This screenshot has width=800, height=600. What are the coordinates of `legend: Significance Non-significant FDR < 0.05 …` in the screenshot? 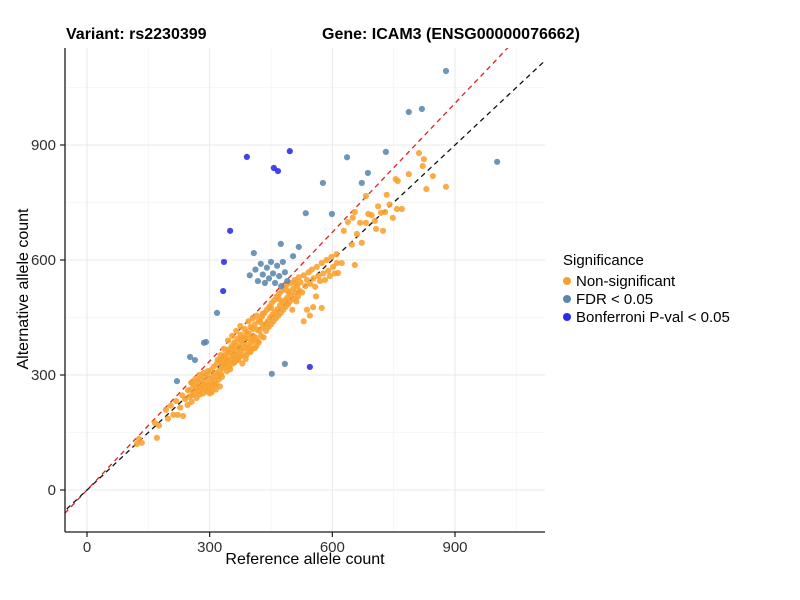 It's located at (646, 289).